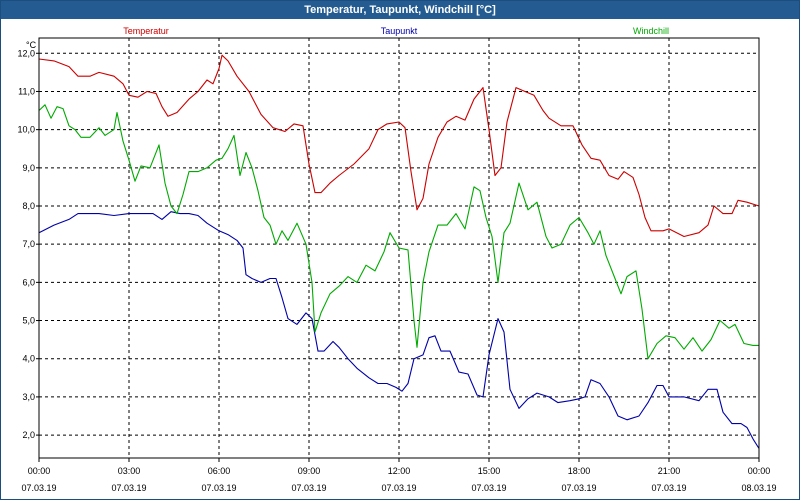 The image size is (800, 500). I want to click on y-tick-label: 6,0, so click(28, 282).